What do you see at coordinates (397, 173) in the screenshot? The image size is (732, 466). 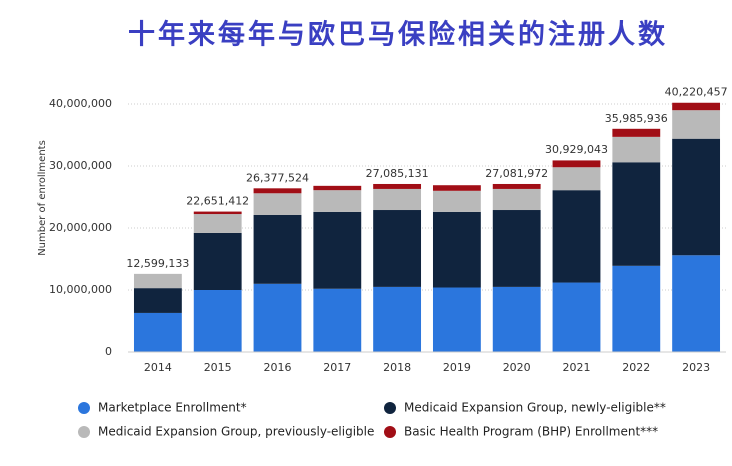 I see `total-label: 27,085,131` at bounding box center [397, 173].